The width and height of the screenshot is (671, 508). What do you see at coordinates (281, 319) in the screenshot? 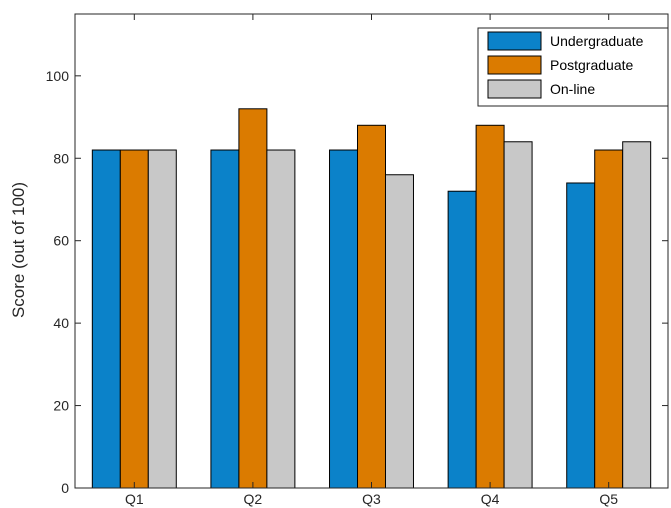
I see `bar-on-line-q2` at bounding box center [281, 319].